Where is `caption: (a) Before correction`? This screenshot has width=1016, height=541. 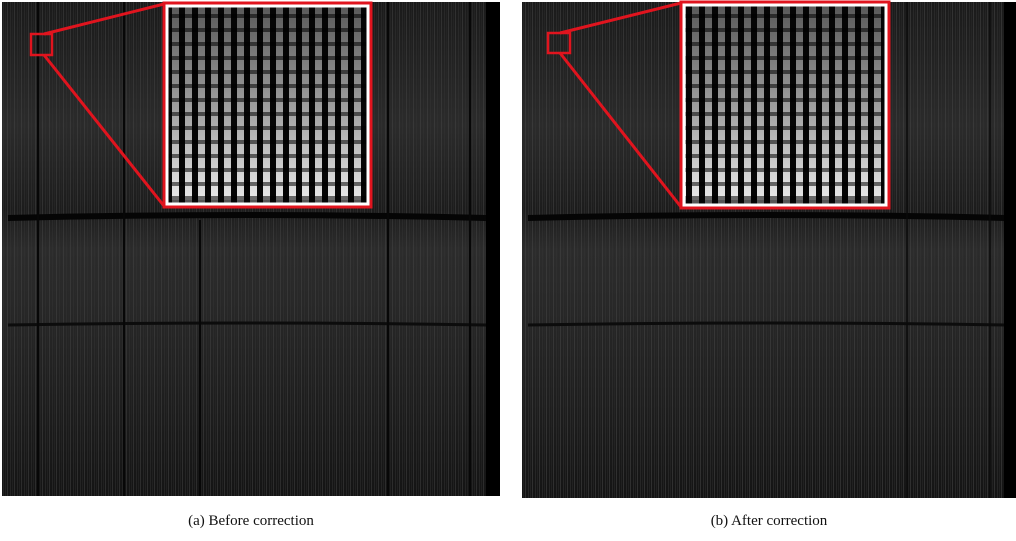
caption: (a) Before correction is located at coordinates (251, 521).